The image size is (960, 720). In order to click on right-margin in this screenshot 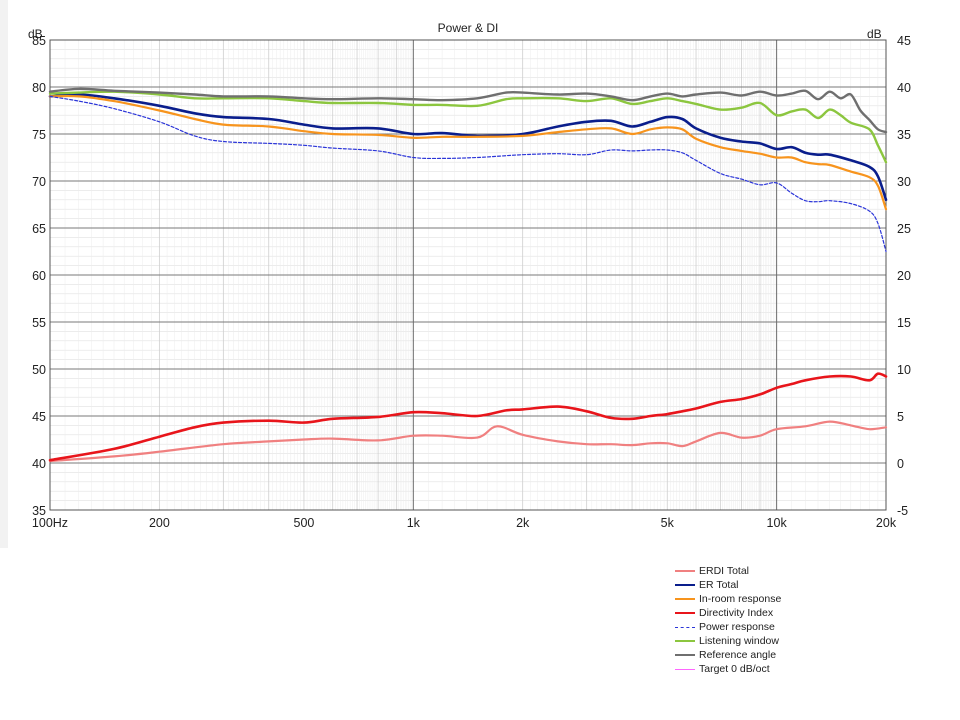, I will do `click(945, 274)`.